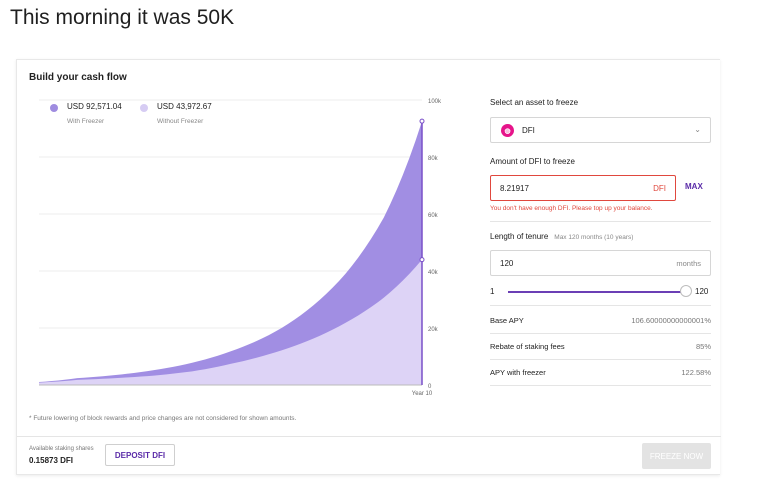 Image resolution: width=779 pixels, height=499 pixels. What do you see at coordinates (600, 130) in the screenshot?
I see `asset-select: ◍ DFI ⌄` at bounding box center [600, 130].